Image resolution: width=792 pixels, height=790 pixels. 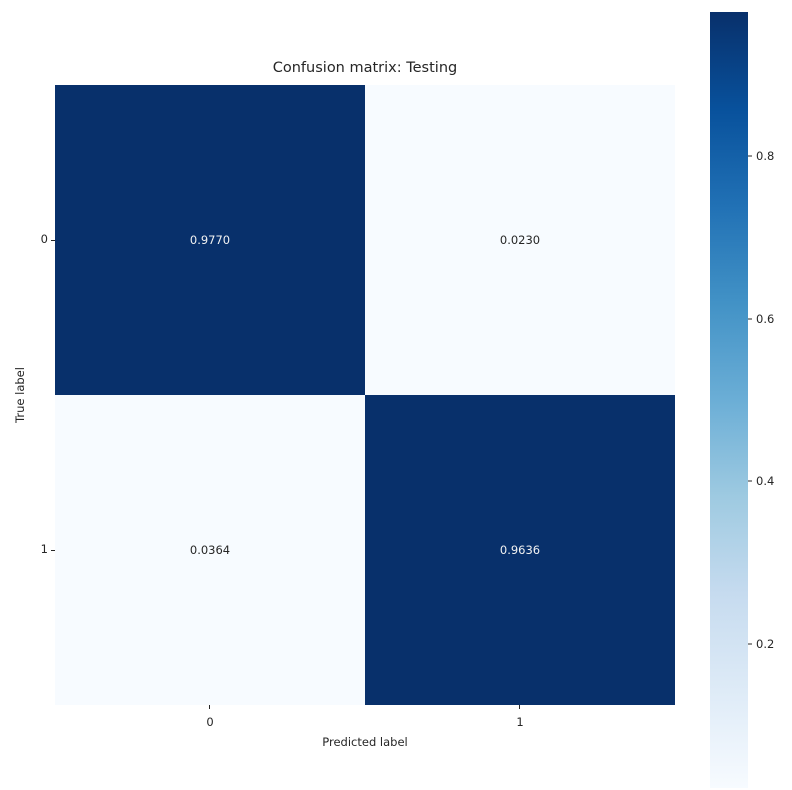 I want to click on colorbar-tick-label: 0.2, so click(x=765, y=644).